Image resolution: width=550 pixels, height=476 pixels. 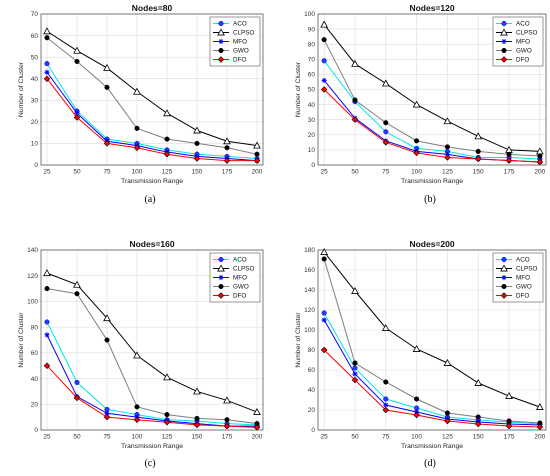 What do you see at coordinates (35, 379) in the screenshot?
I see `y-tick-label: 40` at bounding box center [35, 379].